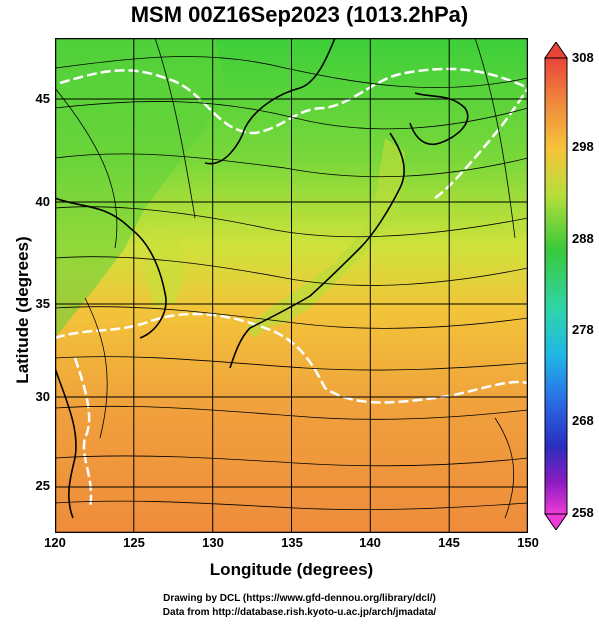 The height and width of the screenshot is (625, 599). Describe the element at coordinates (55, 542) in the screenshot. I see `x-tick-label: 120` at that location.